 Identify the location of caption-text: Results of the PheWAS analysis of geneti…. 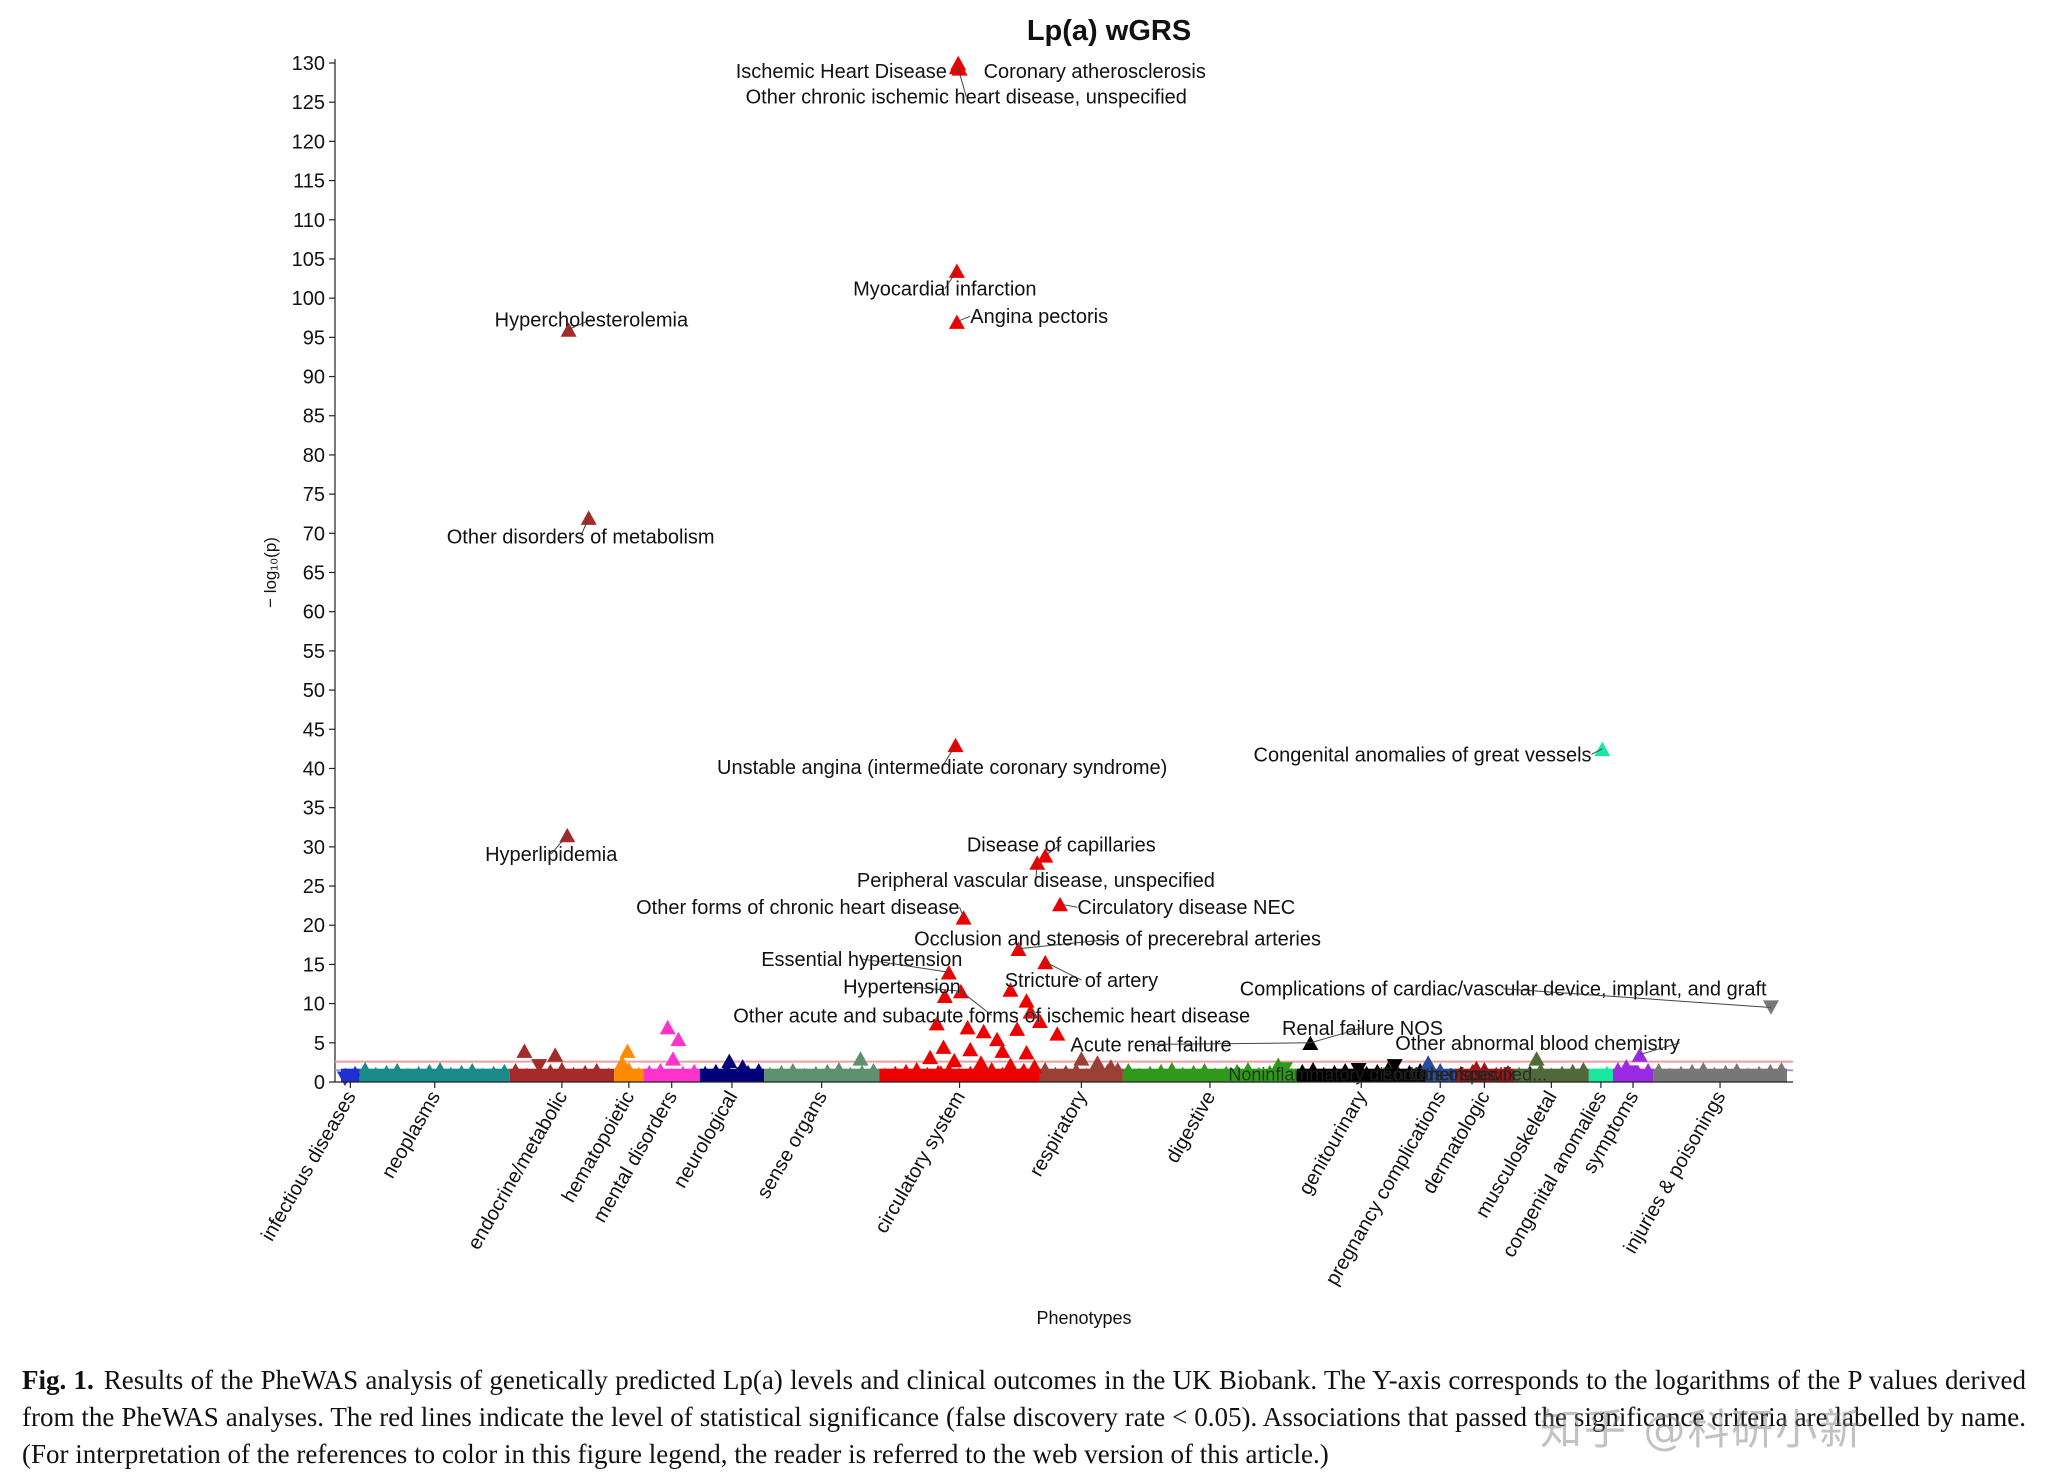
(1024, 1417).